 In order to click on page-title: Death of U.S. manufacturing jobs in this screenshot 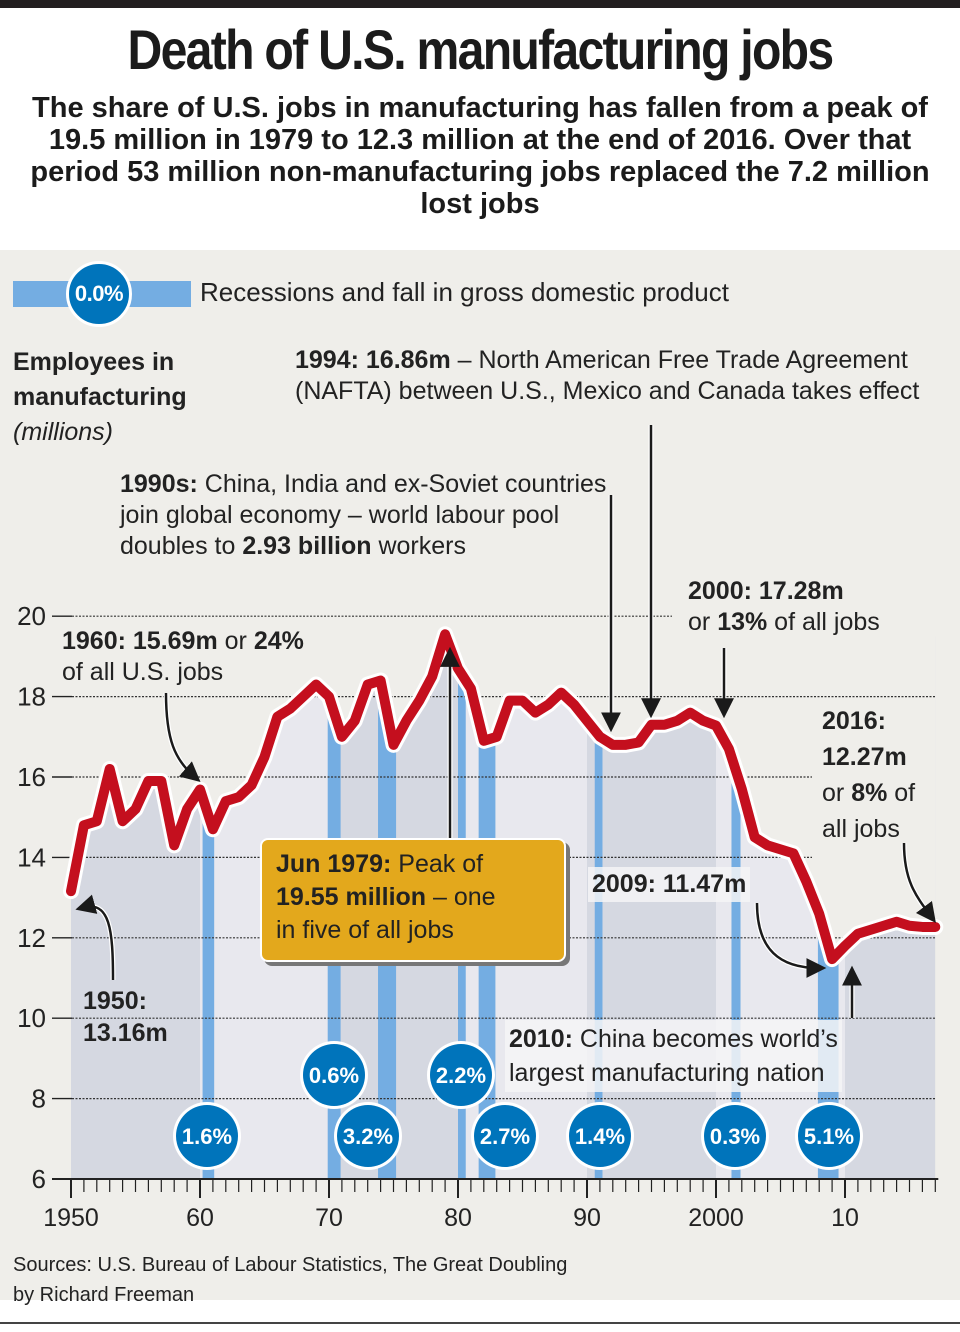, I will do `click(481, 49)`.